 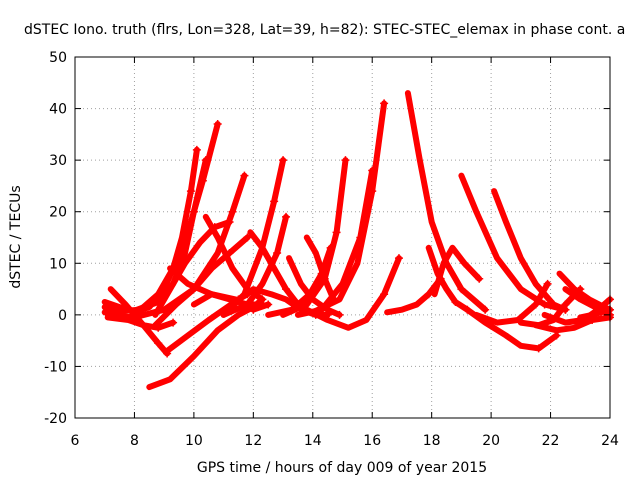 What do you see at coordinates (58, 264) in the screenshot?
I see `y-tick-label: 10` at bounding box center [58, 264].